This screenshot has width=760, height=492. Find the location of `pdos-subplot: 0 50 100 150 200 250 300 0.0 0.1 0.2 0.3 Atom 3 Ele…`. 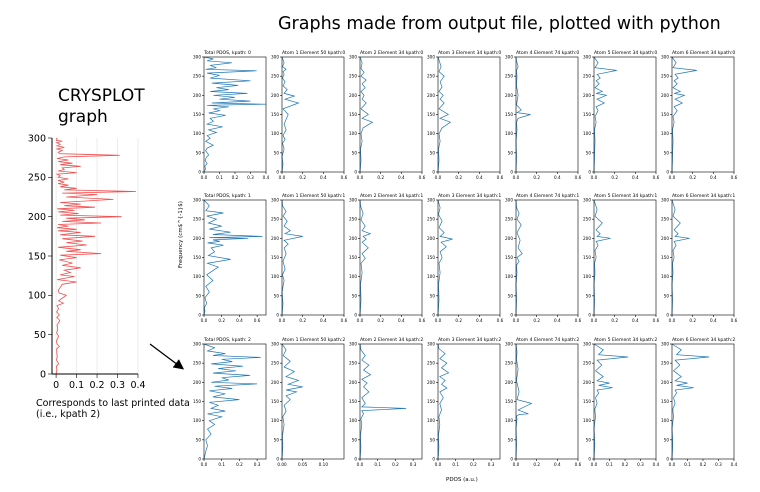

pdos-subplot: 0 50 100 150 200 250 300 0.0 0.1 0.2 0.3 Atom 3 Ele… is located at coordinates (464, 402).